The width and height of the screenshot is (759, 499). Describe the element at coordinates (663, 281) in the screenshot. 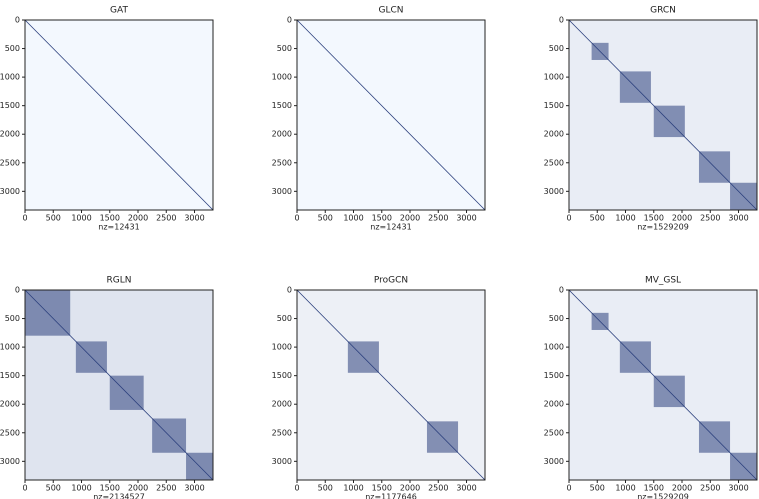

I see `chart-title: MV_GSL` at that location.